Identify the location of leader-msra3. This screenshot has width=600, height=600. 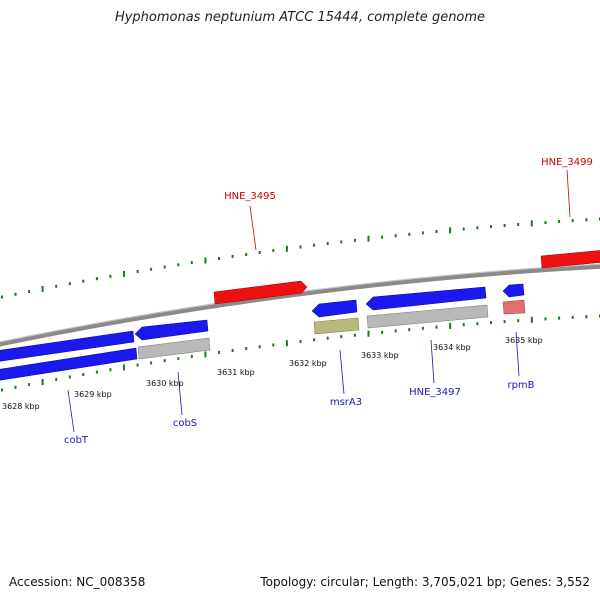
(342, 372).